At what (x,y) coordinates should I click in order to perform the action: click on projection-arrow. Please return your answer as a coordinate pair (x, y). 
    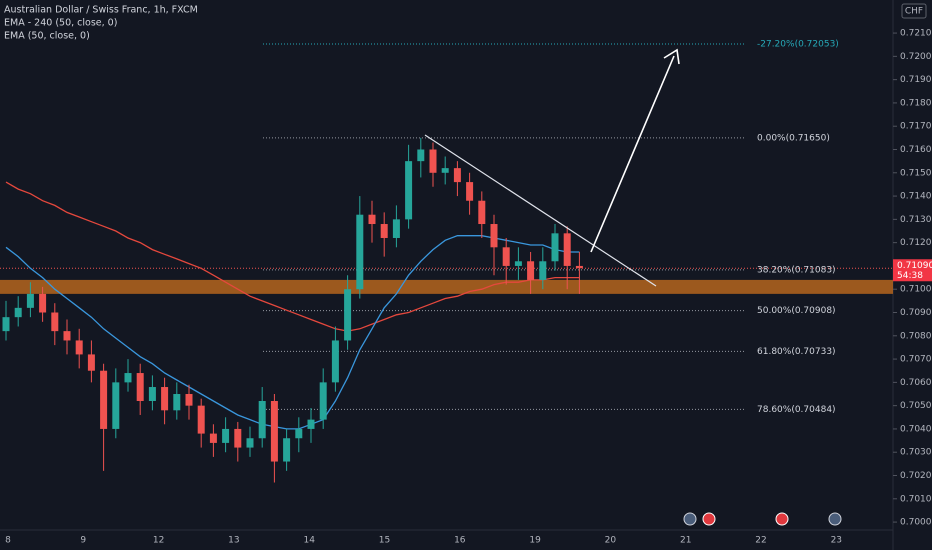
    Looking at the image, I should click on (632, 154).